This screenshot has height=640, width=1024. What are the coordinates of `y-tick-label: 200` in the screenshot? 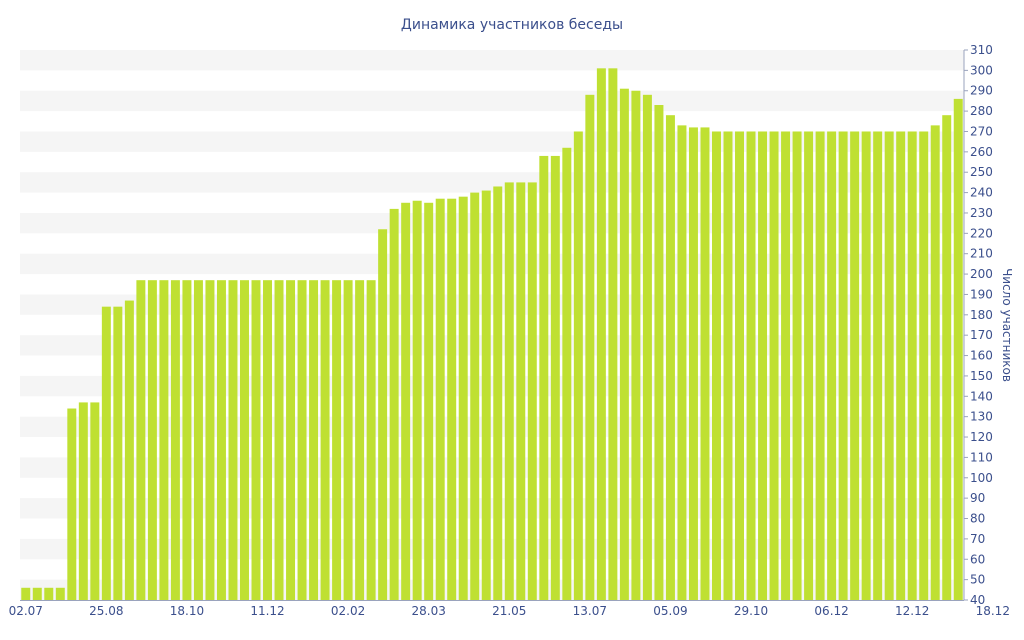 It's located at (981, 274).